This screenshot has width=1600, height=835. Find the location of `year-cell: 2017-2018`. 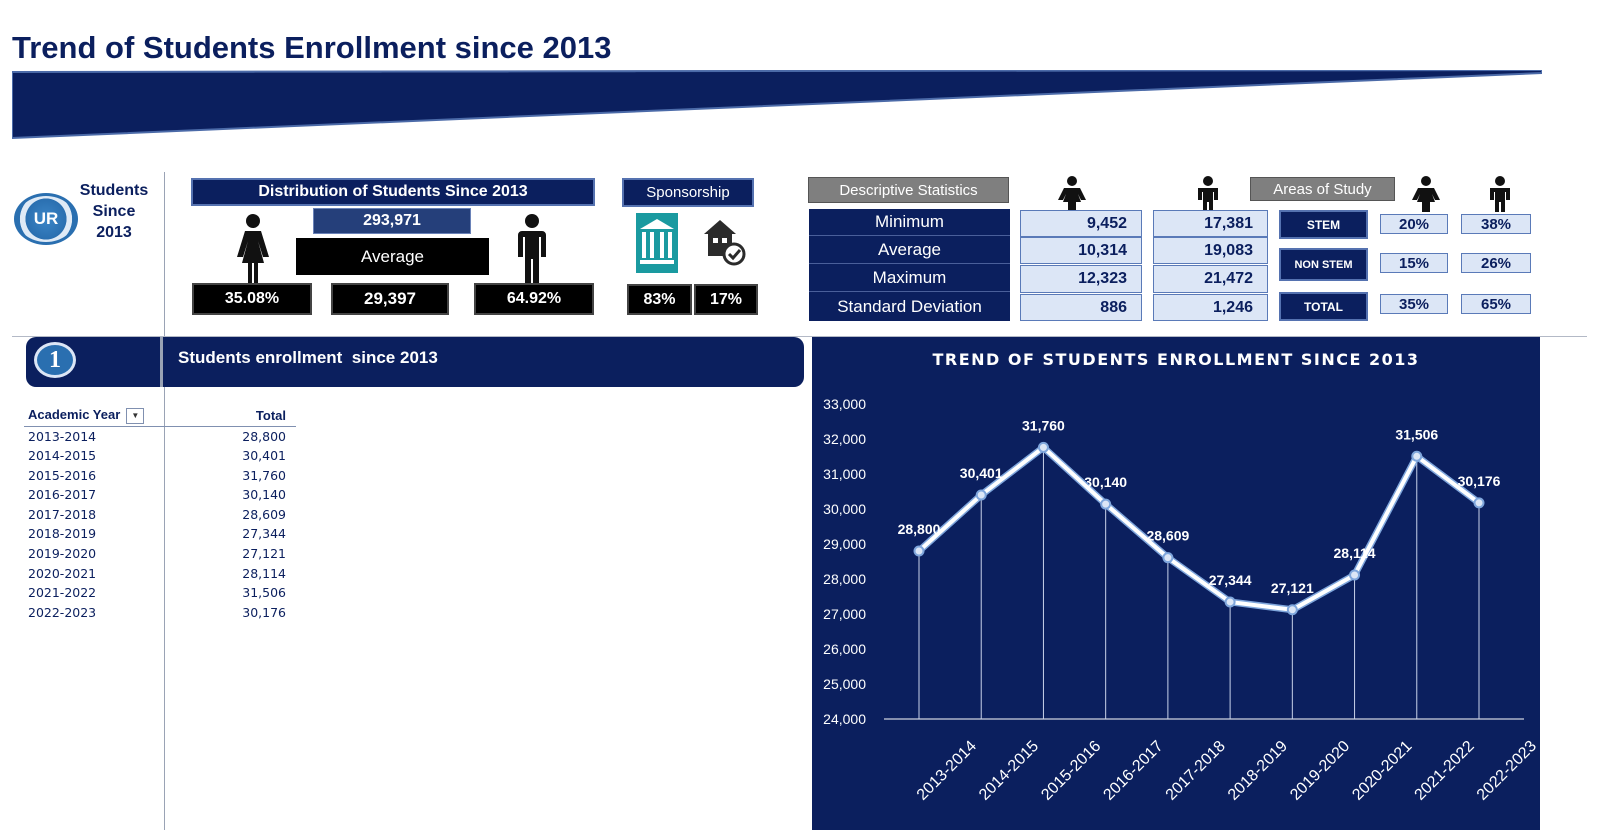

year-cell: 2017-2018 is located at coordinates (62, 514).